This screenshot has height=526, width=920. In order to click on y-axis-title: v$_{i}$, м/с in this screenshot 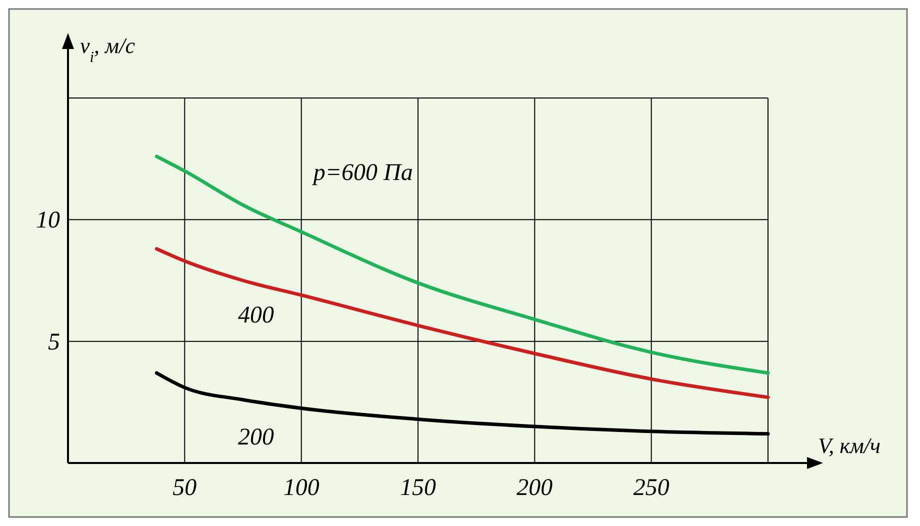, I will do `click(108, 49)`.